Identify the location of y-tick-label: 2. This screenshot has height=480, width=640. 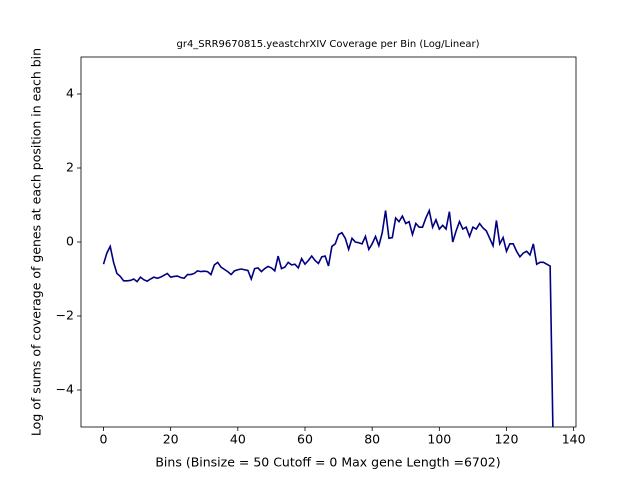
(70, 167).